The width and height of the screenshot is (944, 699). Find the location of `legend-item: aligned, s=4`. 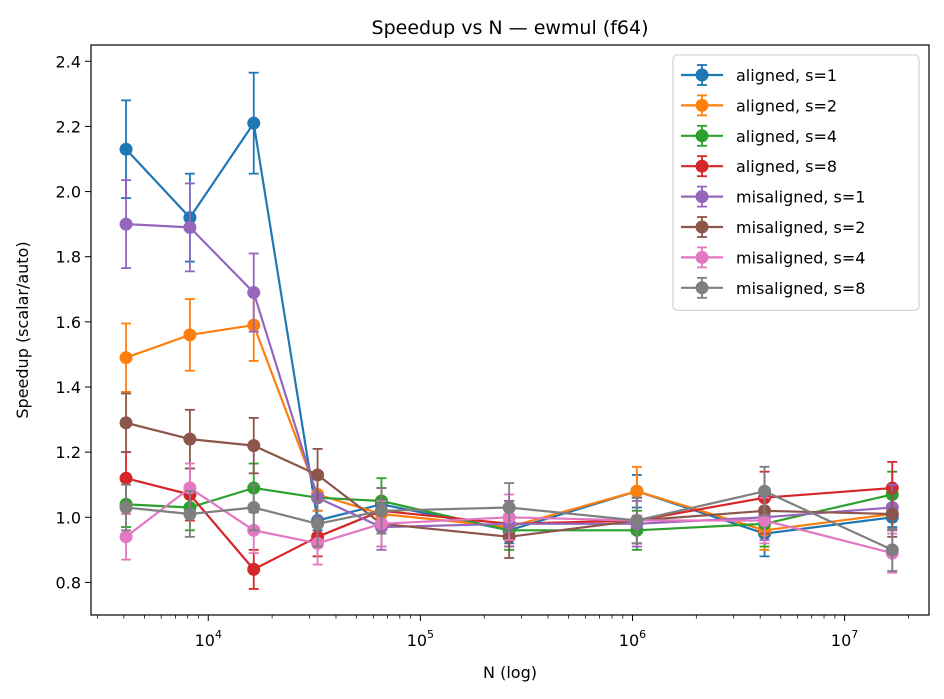

legend-item: aligned, s=4 is located at coordinates (759, 135).